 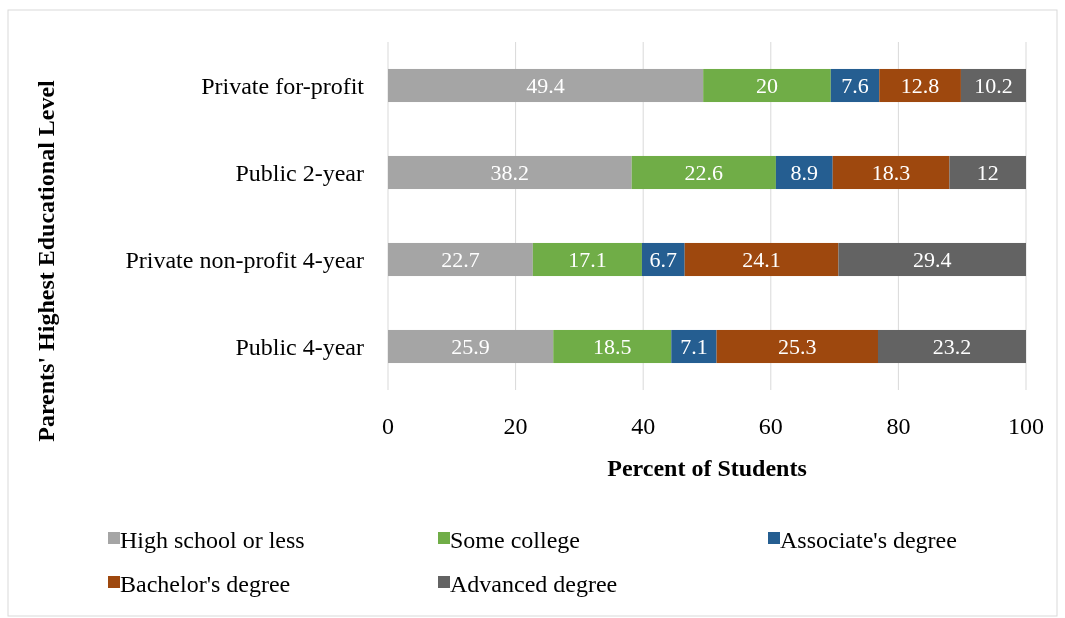 I want to click on legend-label: High school or less, so click(x=212, y=540).